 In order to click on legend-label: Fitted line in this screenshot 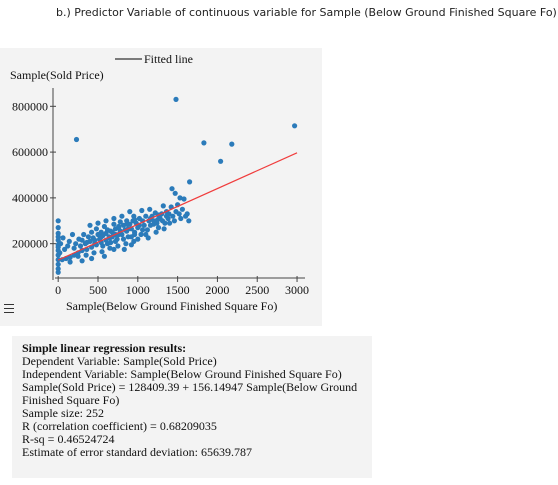, I will do `click(168, 59)`.